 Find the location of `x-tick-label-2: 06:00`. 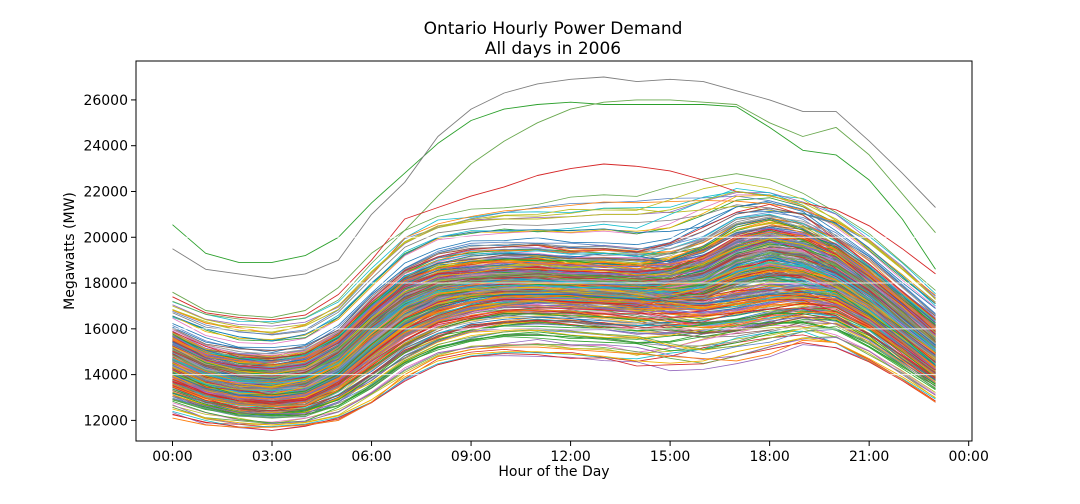

x-tick-label-2: 06:00 is located at coordinates (371, 457).